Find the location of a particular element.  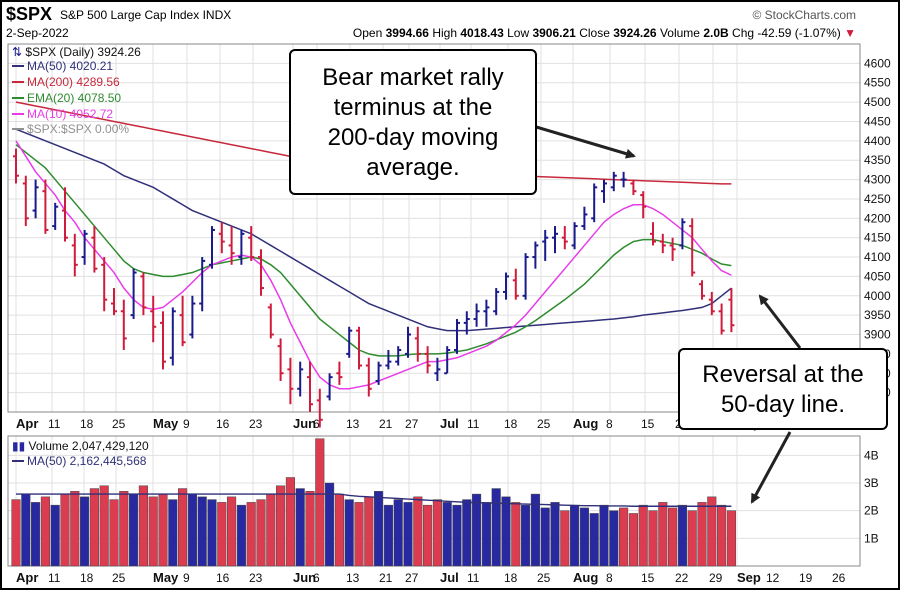

arrow-to-ma200 is located at coordinates (584, 141).